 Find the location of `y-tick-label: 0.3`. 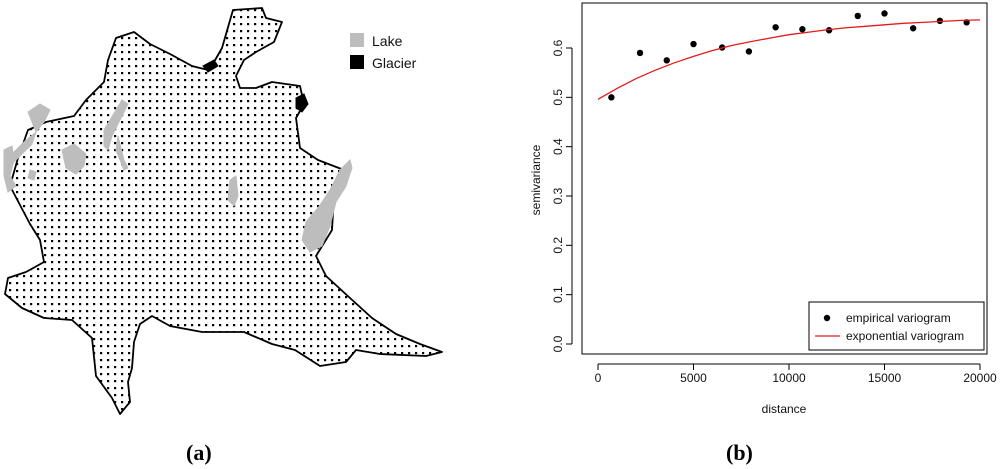

y-tick-label: 0.3 is located at coordinates (558, 195).